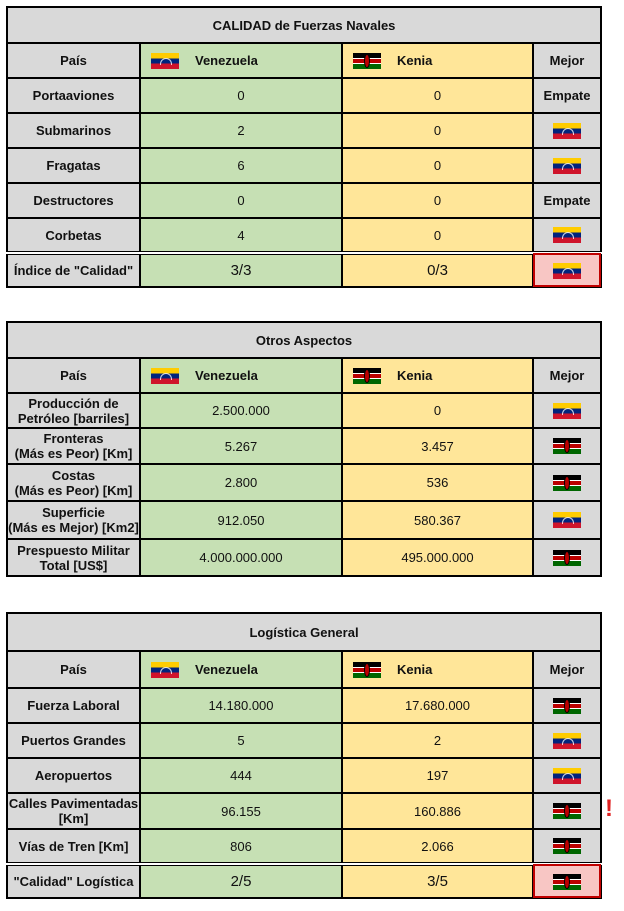 The image size is (624, 911). What do you see at coordinates (241, 410) in the screenshot?
I see `venezuela-value: 2.500.000` at bounding box center [241, 410].